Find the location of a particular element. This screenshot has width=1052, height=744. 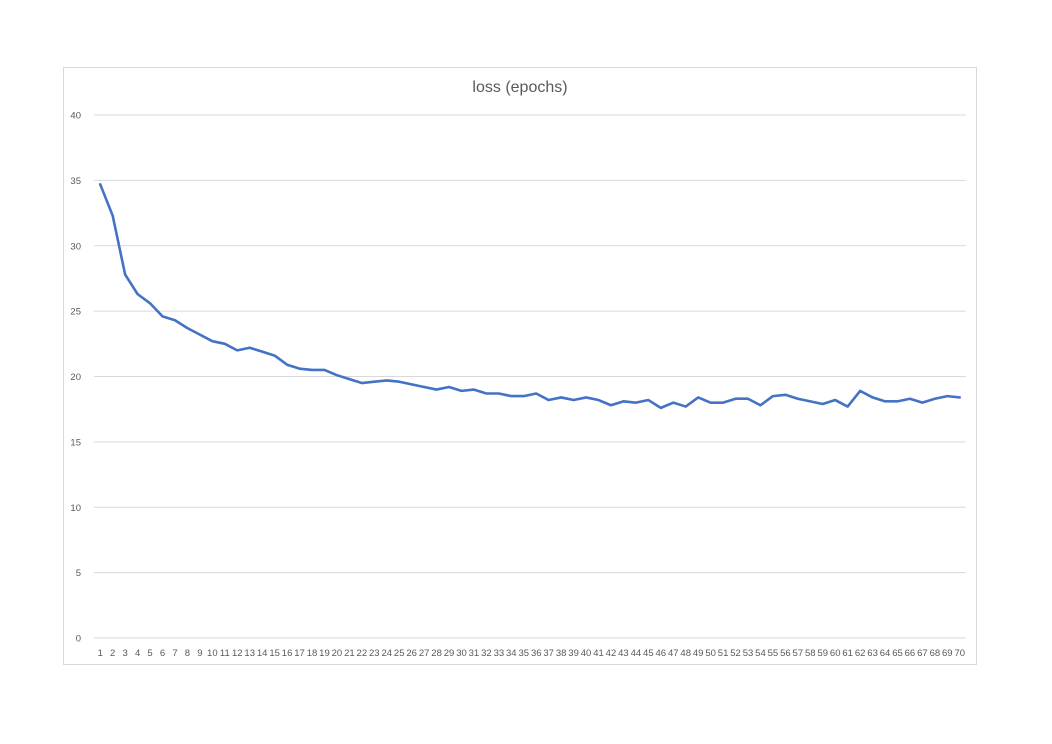

x-tick-label: 30 is located at coordinates (461, 653).